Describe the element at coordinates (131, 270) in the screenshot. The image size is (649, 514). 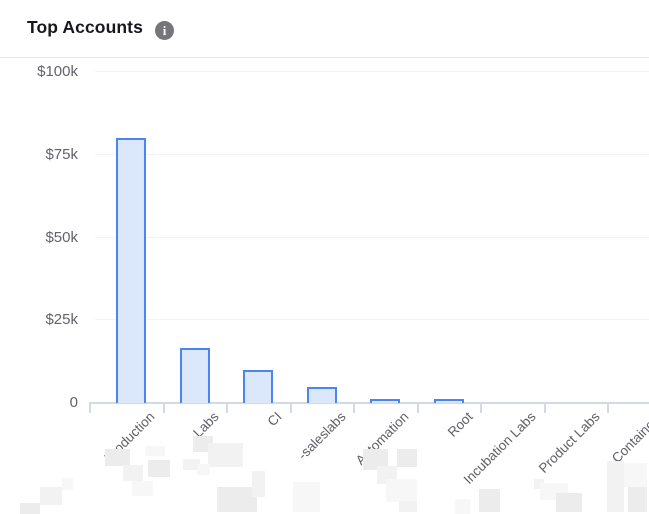
I see `bar-production` at that location.